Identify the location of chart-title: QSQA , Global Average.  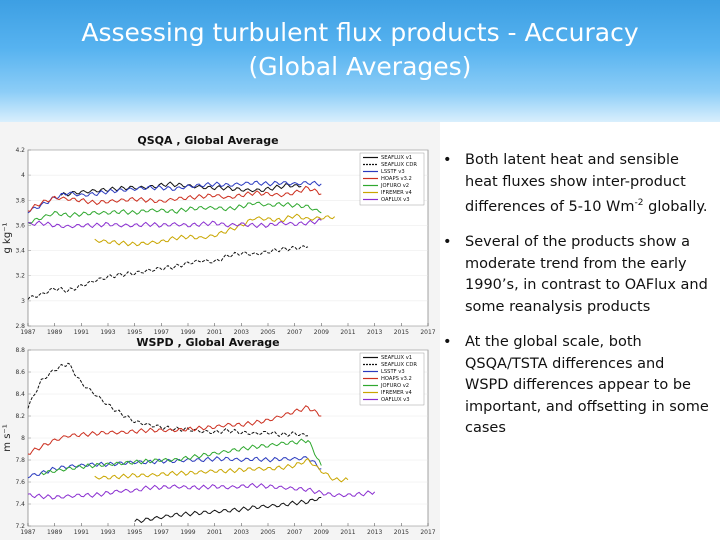
(207, 140).